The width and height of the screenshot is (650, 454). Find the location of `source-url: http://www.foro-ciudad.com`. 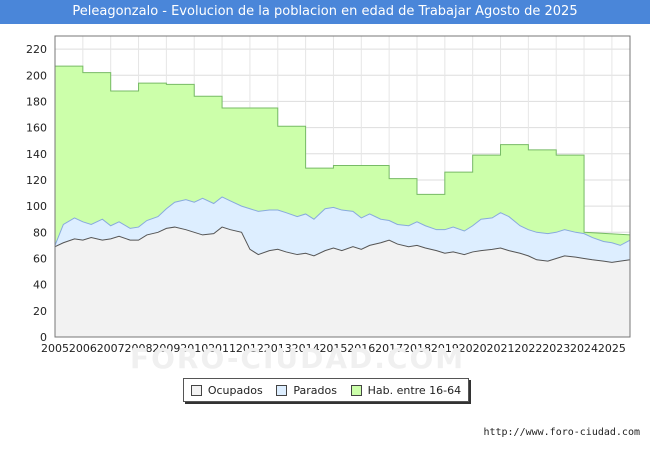

source-url: http://www.foro-ciudad.com is located at coordinates (561, 432).